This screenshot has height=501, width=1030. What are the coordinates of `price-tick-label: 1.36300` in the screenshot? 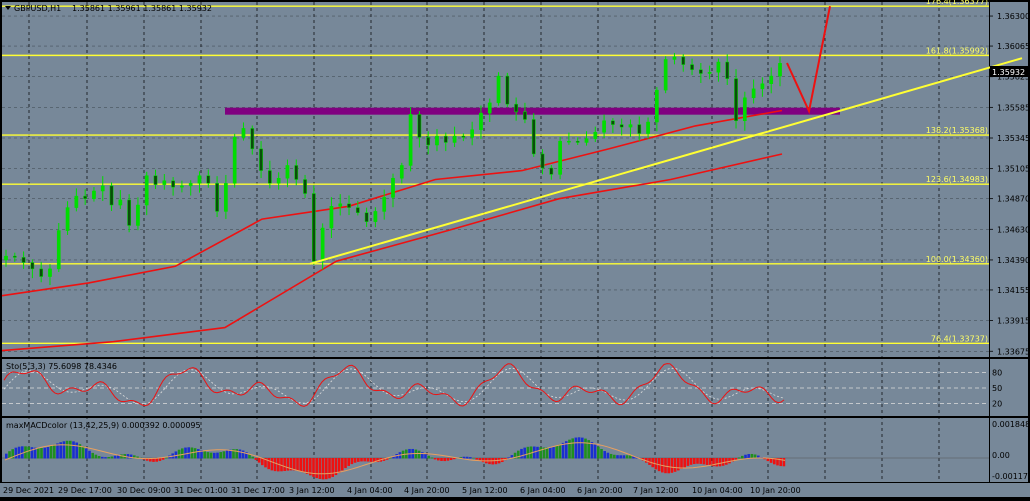 It's located at (1013, 16).